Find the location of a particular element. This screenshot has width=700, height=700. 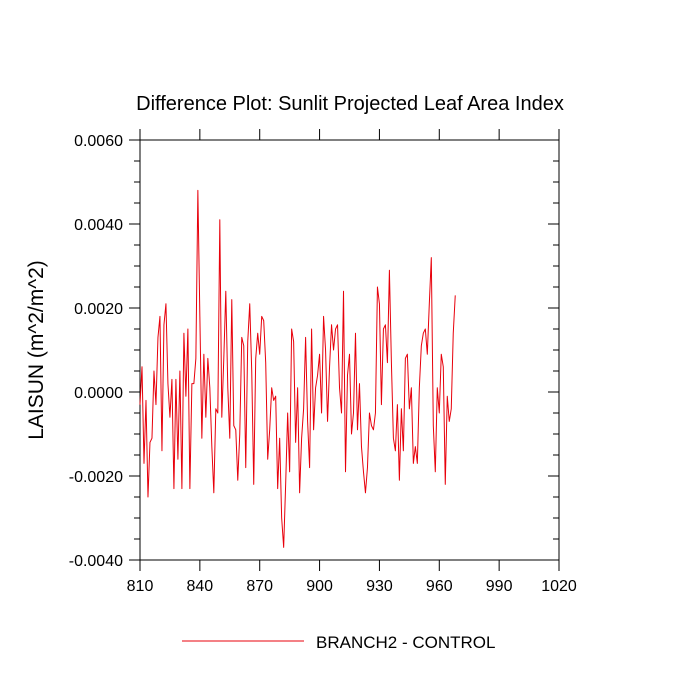

x-tick-labels: 810 840 870 900 930 960 990 1020 is located at coordinates (352, 586).